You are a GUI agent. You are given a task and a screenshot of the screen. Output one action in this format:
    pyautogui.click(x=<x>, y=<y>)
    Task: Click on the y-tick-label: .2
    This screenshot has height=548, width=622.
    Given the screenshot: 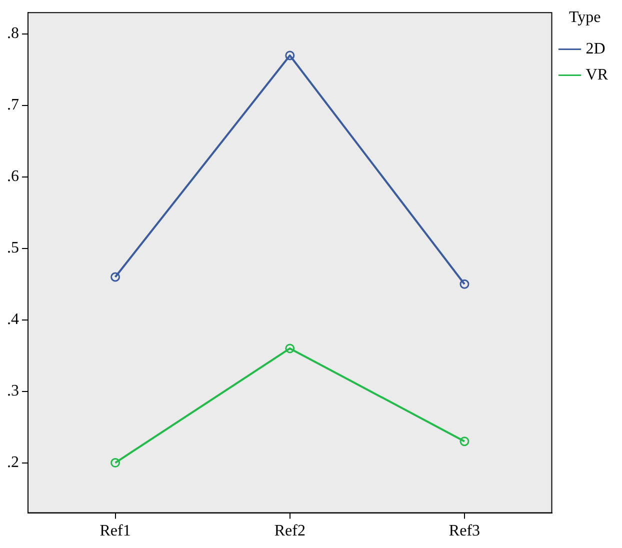 What is the action you would take?
    pyautogui.click(x=13, y=462)
    